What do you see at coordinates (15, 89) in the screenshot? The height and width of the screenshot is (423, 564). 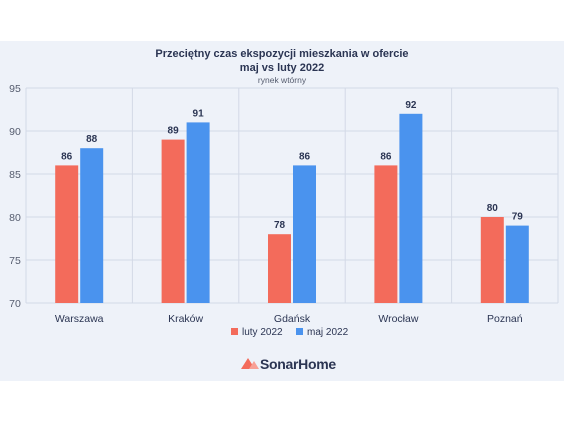 I see `y-tick-label: 95` at bounding box center [15, 89].